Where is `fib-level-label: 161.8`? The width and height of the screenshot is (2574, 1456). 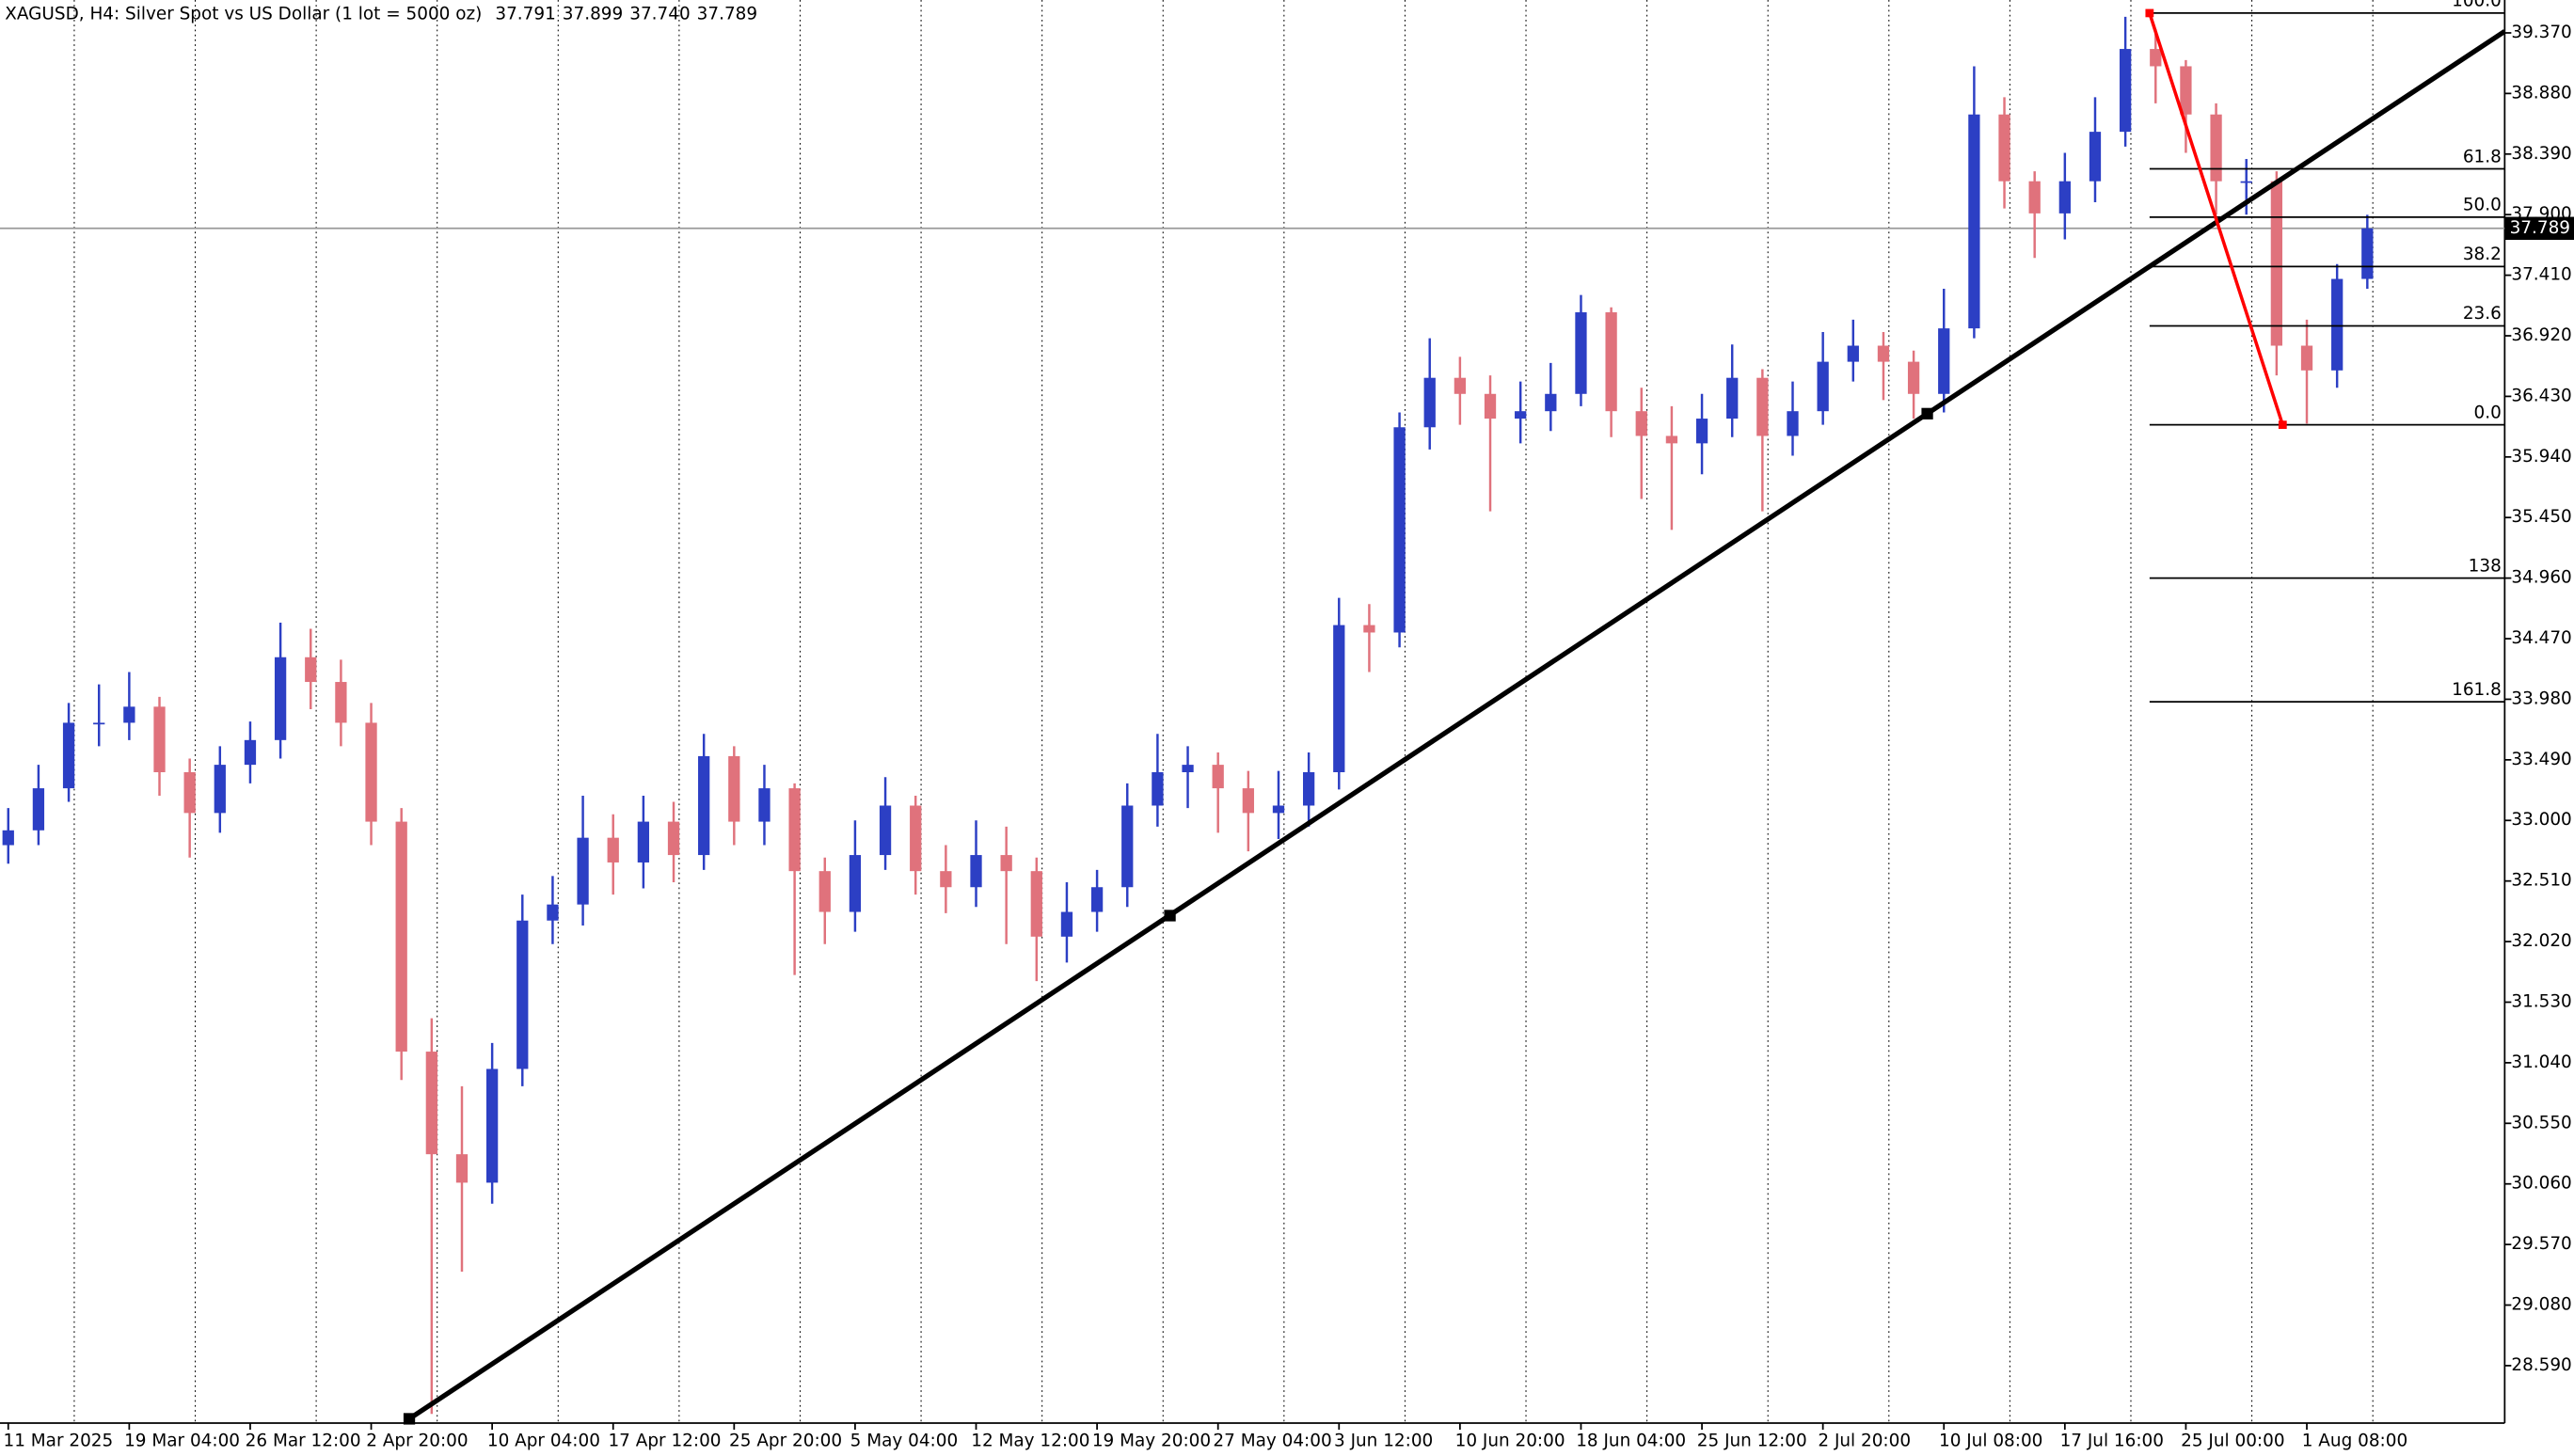 fib-level-label: 161.8 is located at coordinates (2477, 690).